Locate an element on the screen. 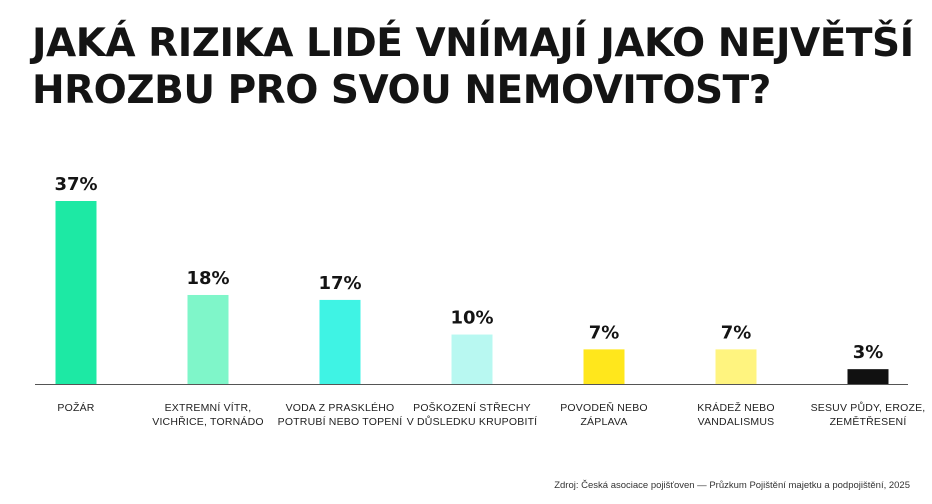 This screenshot has height=504, width=932. value-label-5: 7% is located at coordinates (604, 332).